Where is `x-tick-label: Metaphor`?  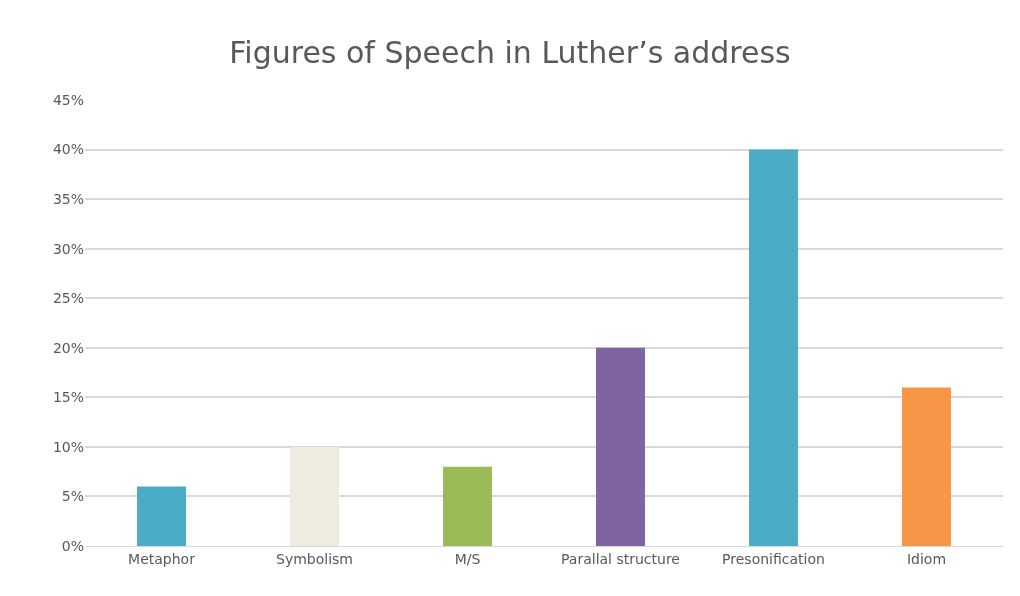 x-tick-label: Metaphor is located at coordinates (162, 558).